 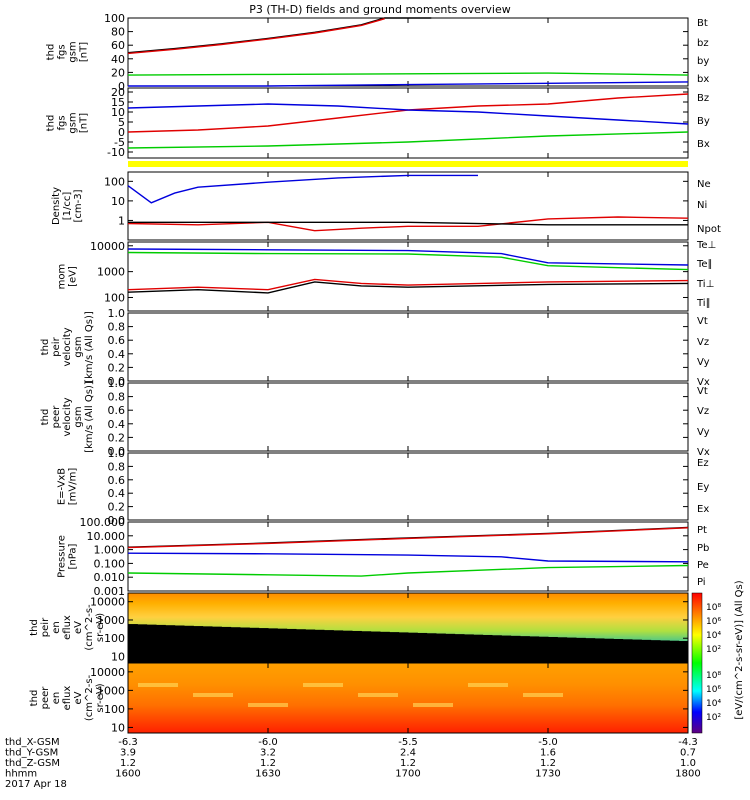 What do you see at coordinates (73, 556) in the screenshot?
I see `y-axis-label: [nPa]` at bounding box center [73, 556].